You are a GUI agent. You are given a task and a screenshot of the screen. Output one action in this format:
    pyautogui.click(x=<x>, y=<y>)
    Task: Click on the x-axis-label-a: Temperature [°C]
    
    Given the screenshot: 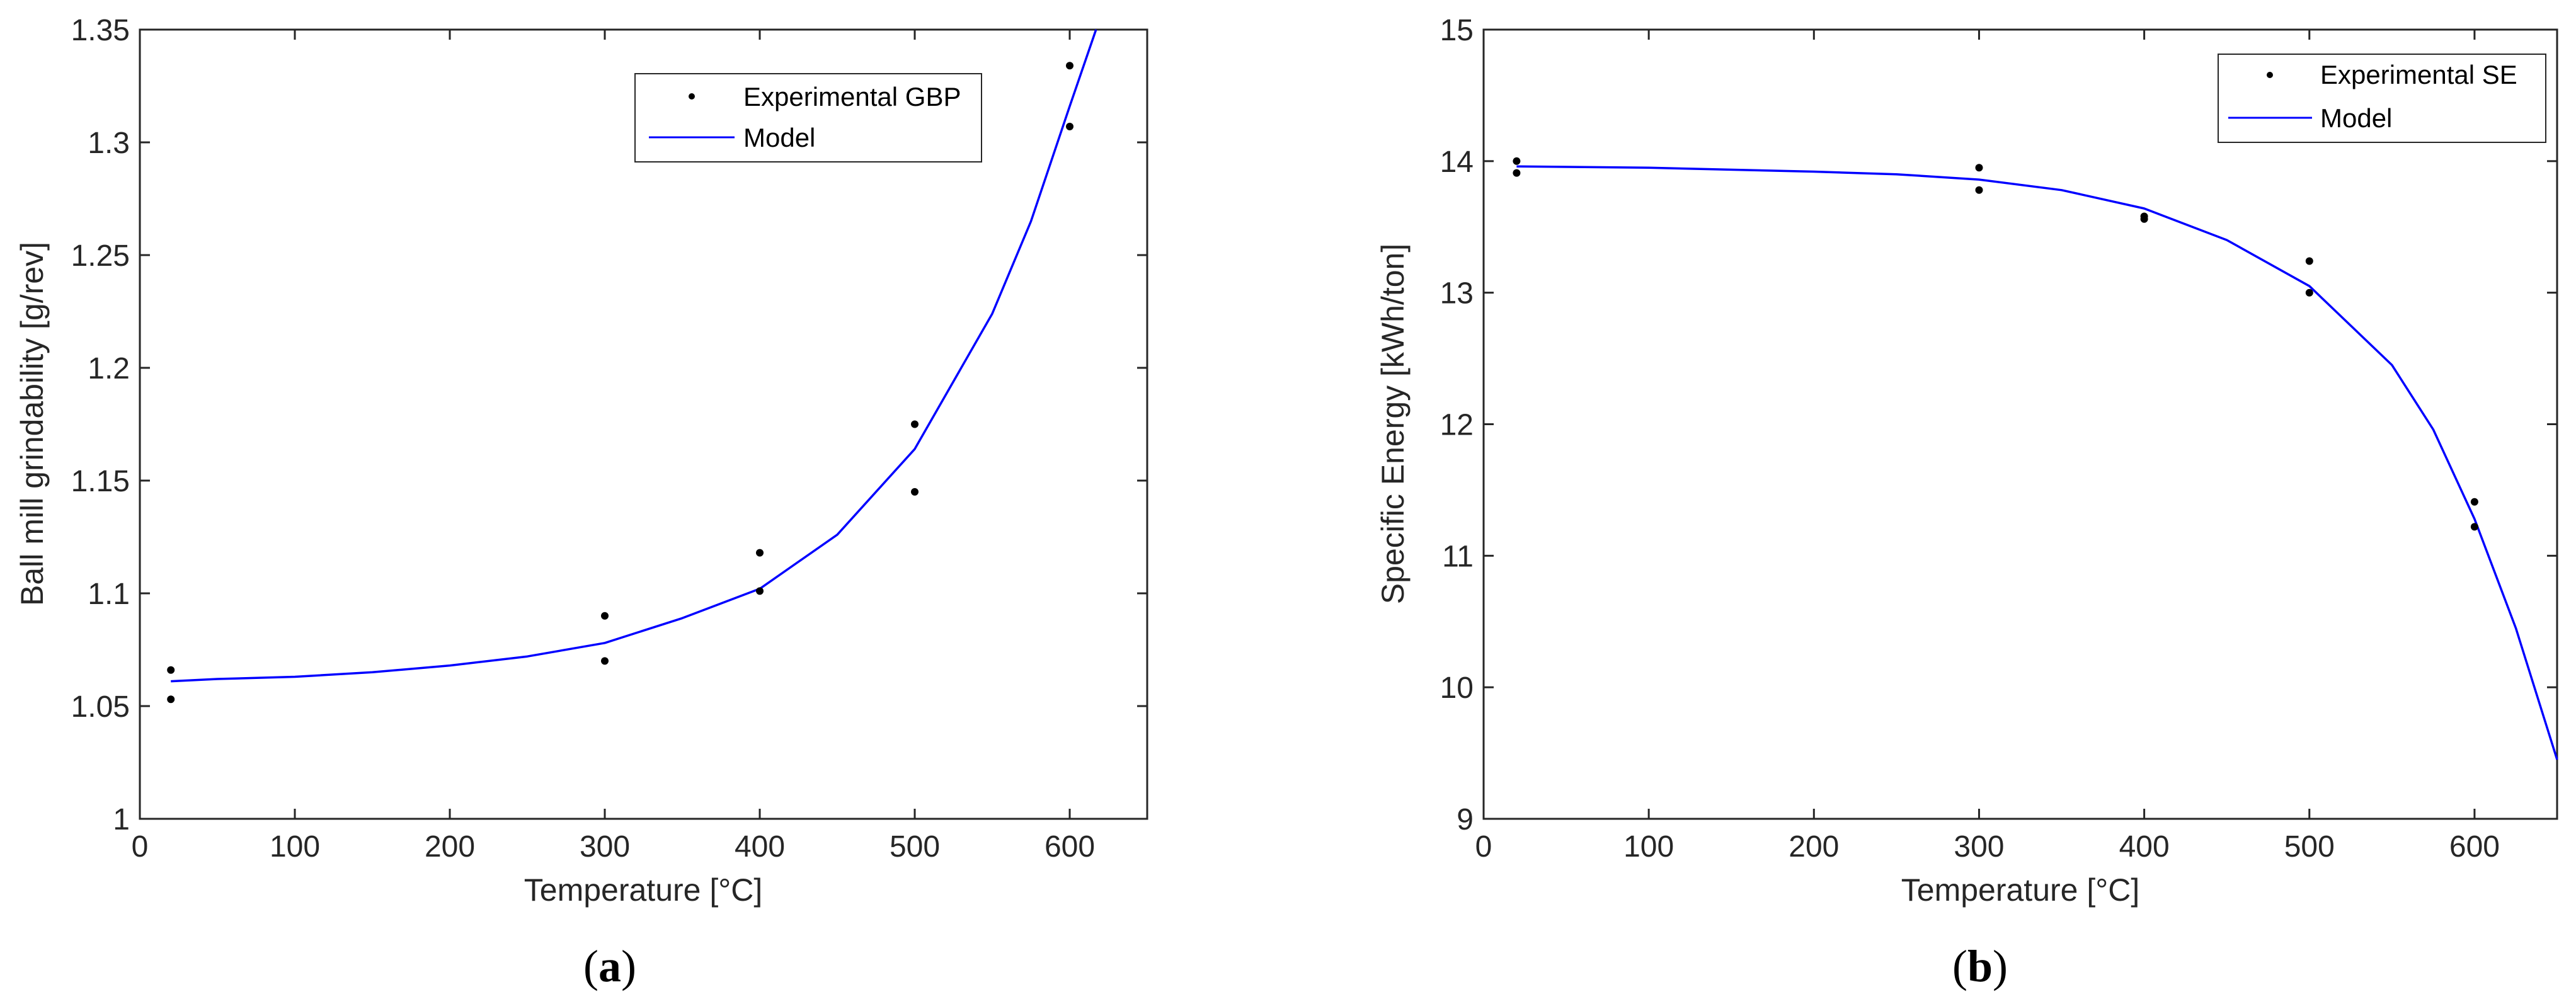 What is the action you would take?
    pyautogui.click(x=643, y=890)
    